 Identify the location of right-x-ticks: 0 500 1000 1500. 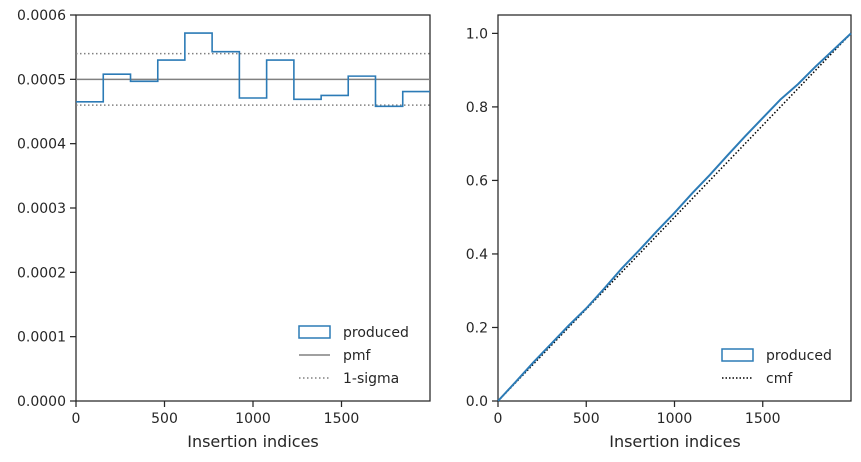
(637, 414).